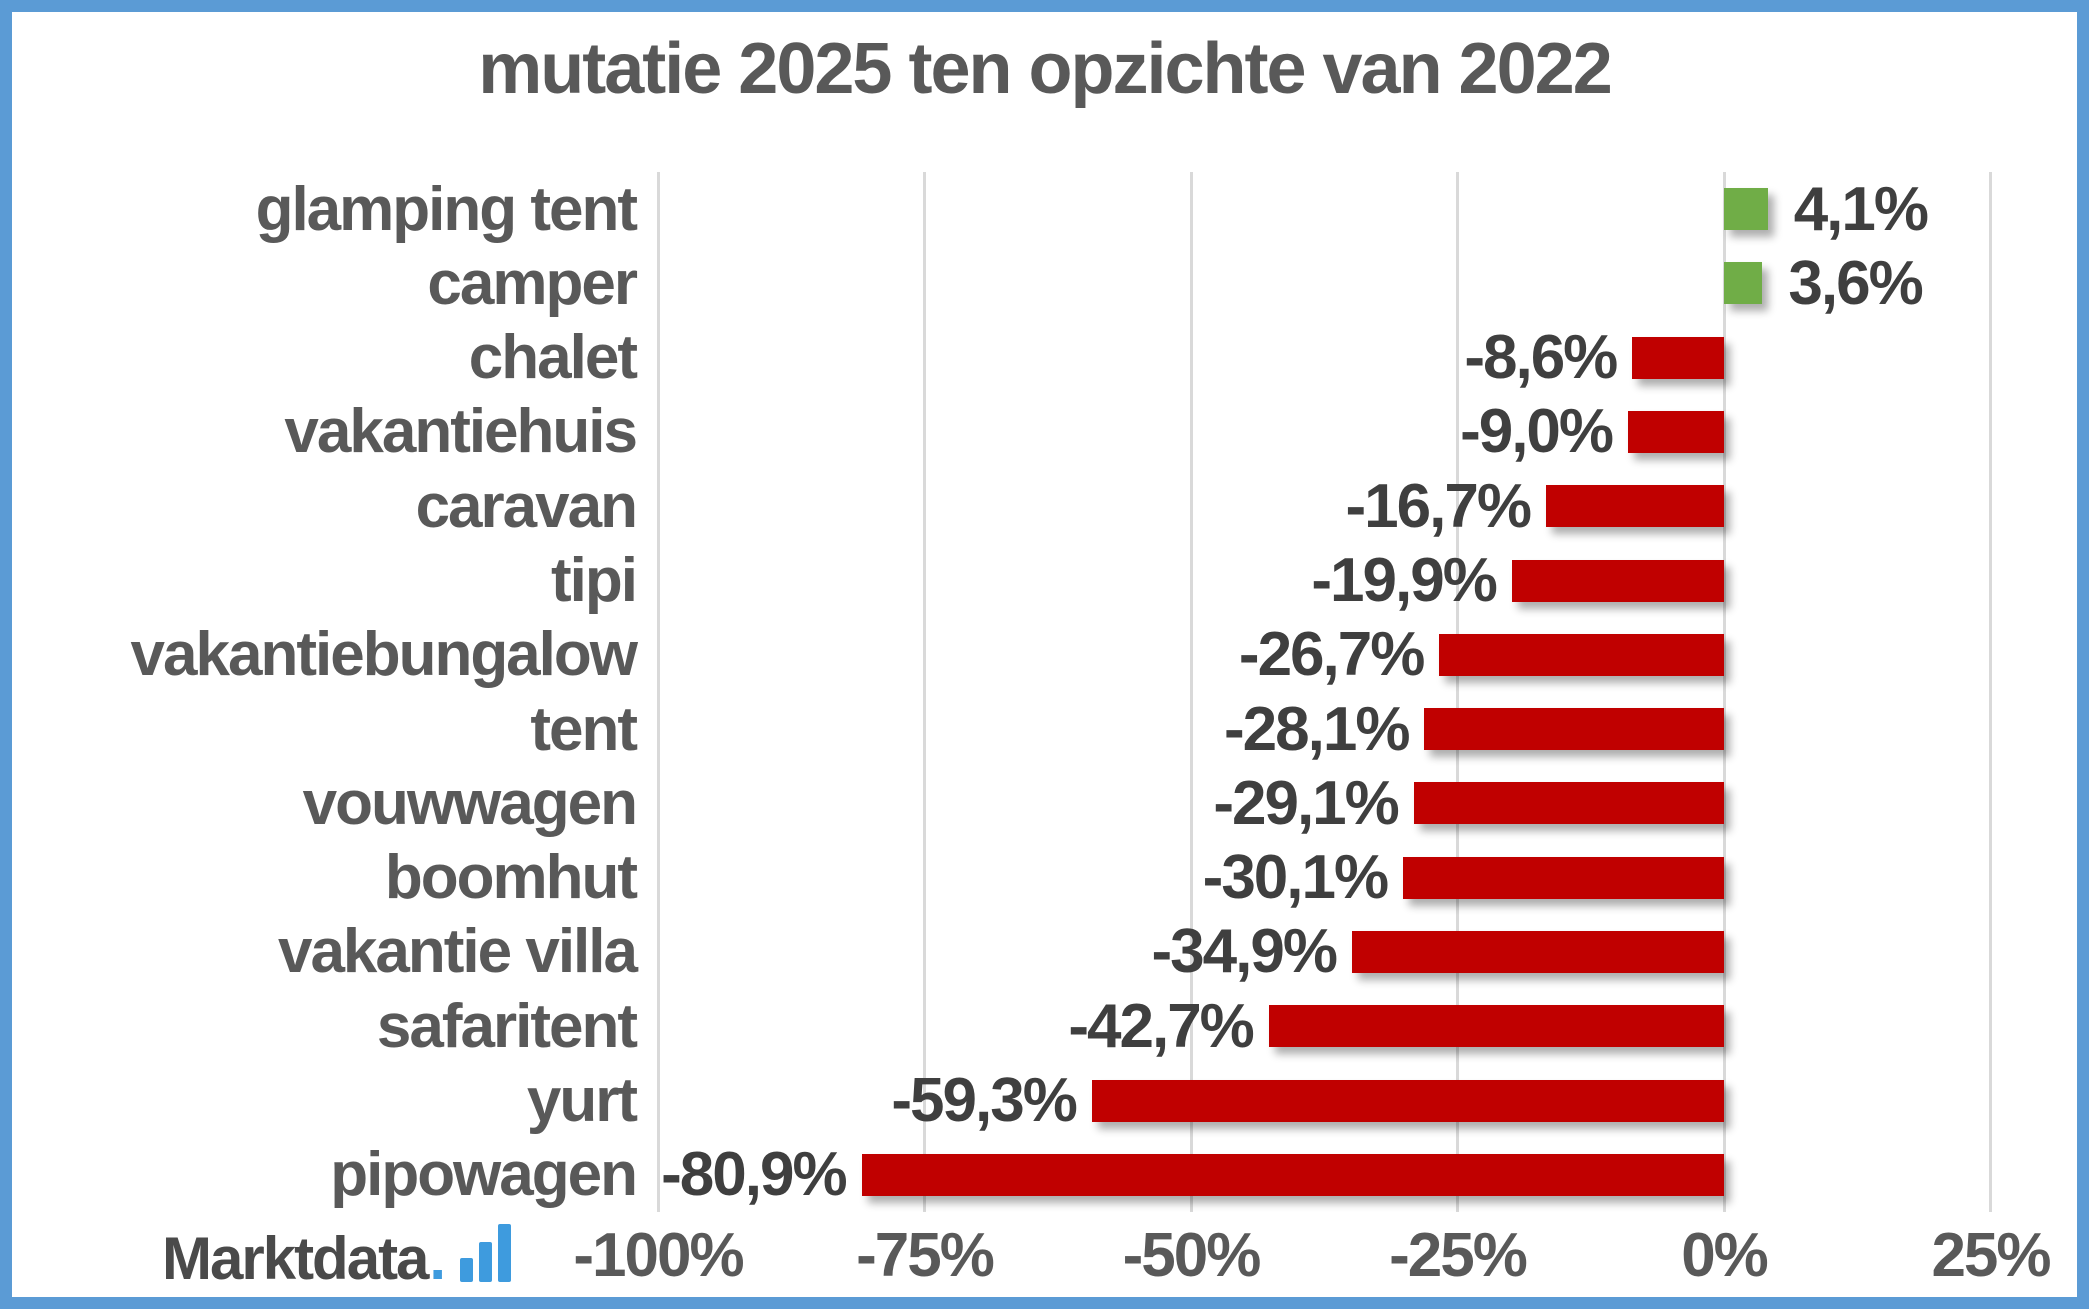  Describe the element at coordinates (384, 655) in the screenshot. I see `category-label-vakantiebungalow: vakantiebungalow` at that location.